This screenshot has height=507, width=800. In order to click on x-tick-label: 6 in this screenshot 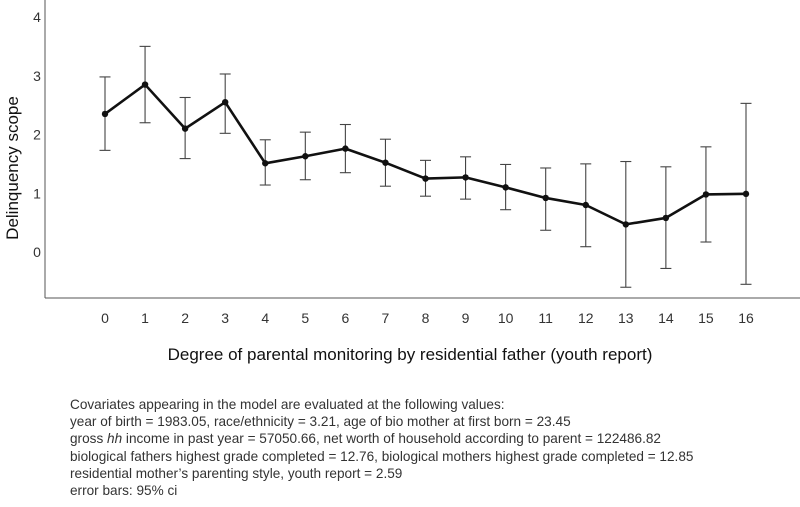, I will do `click(345, 318)`.